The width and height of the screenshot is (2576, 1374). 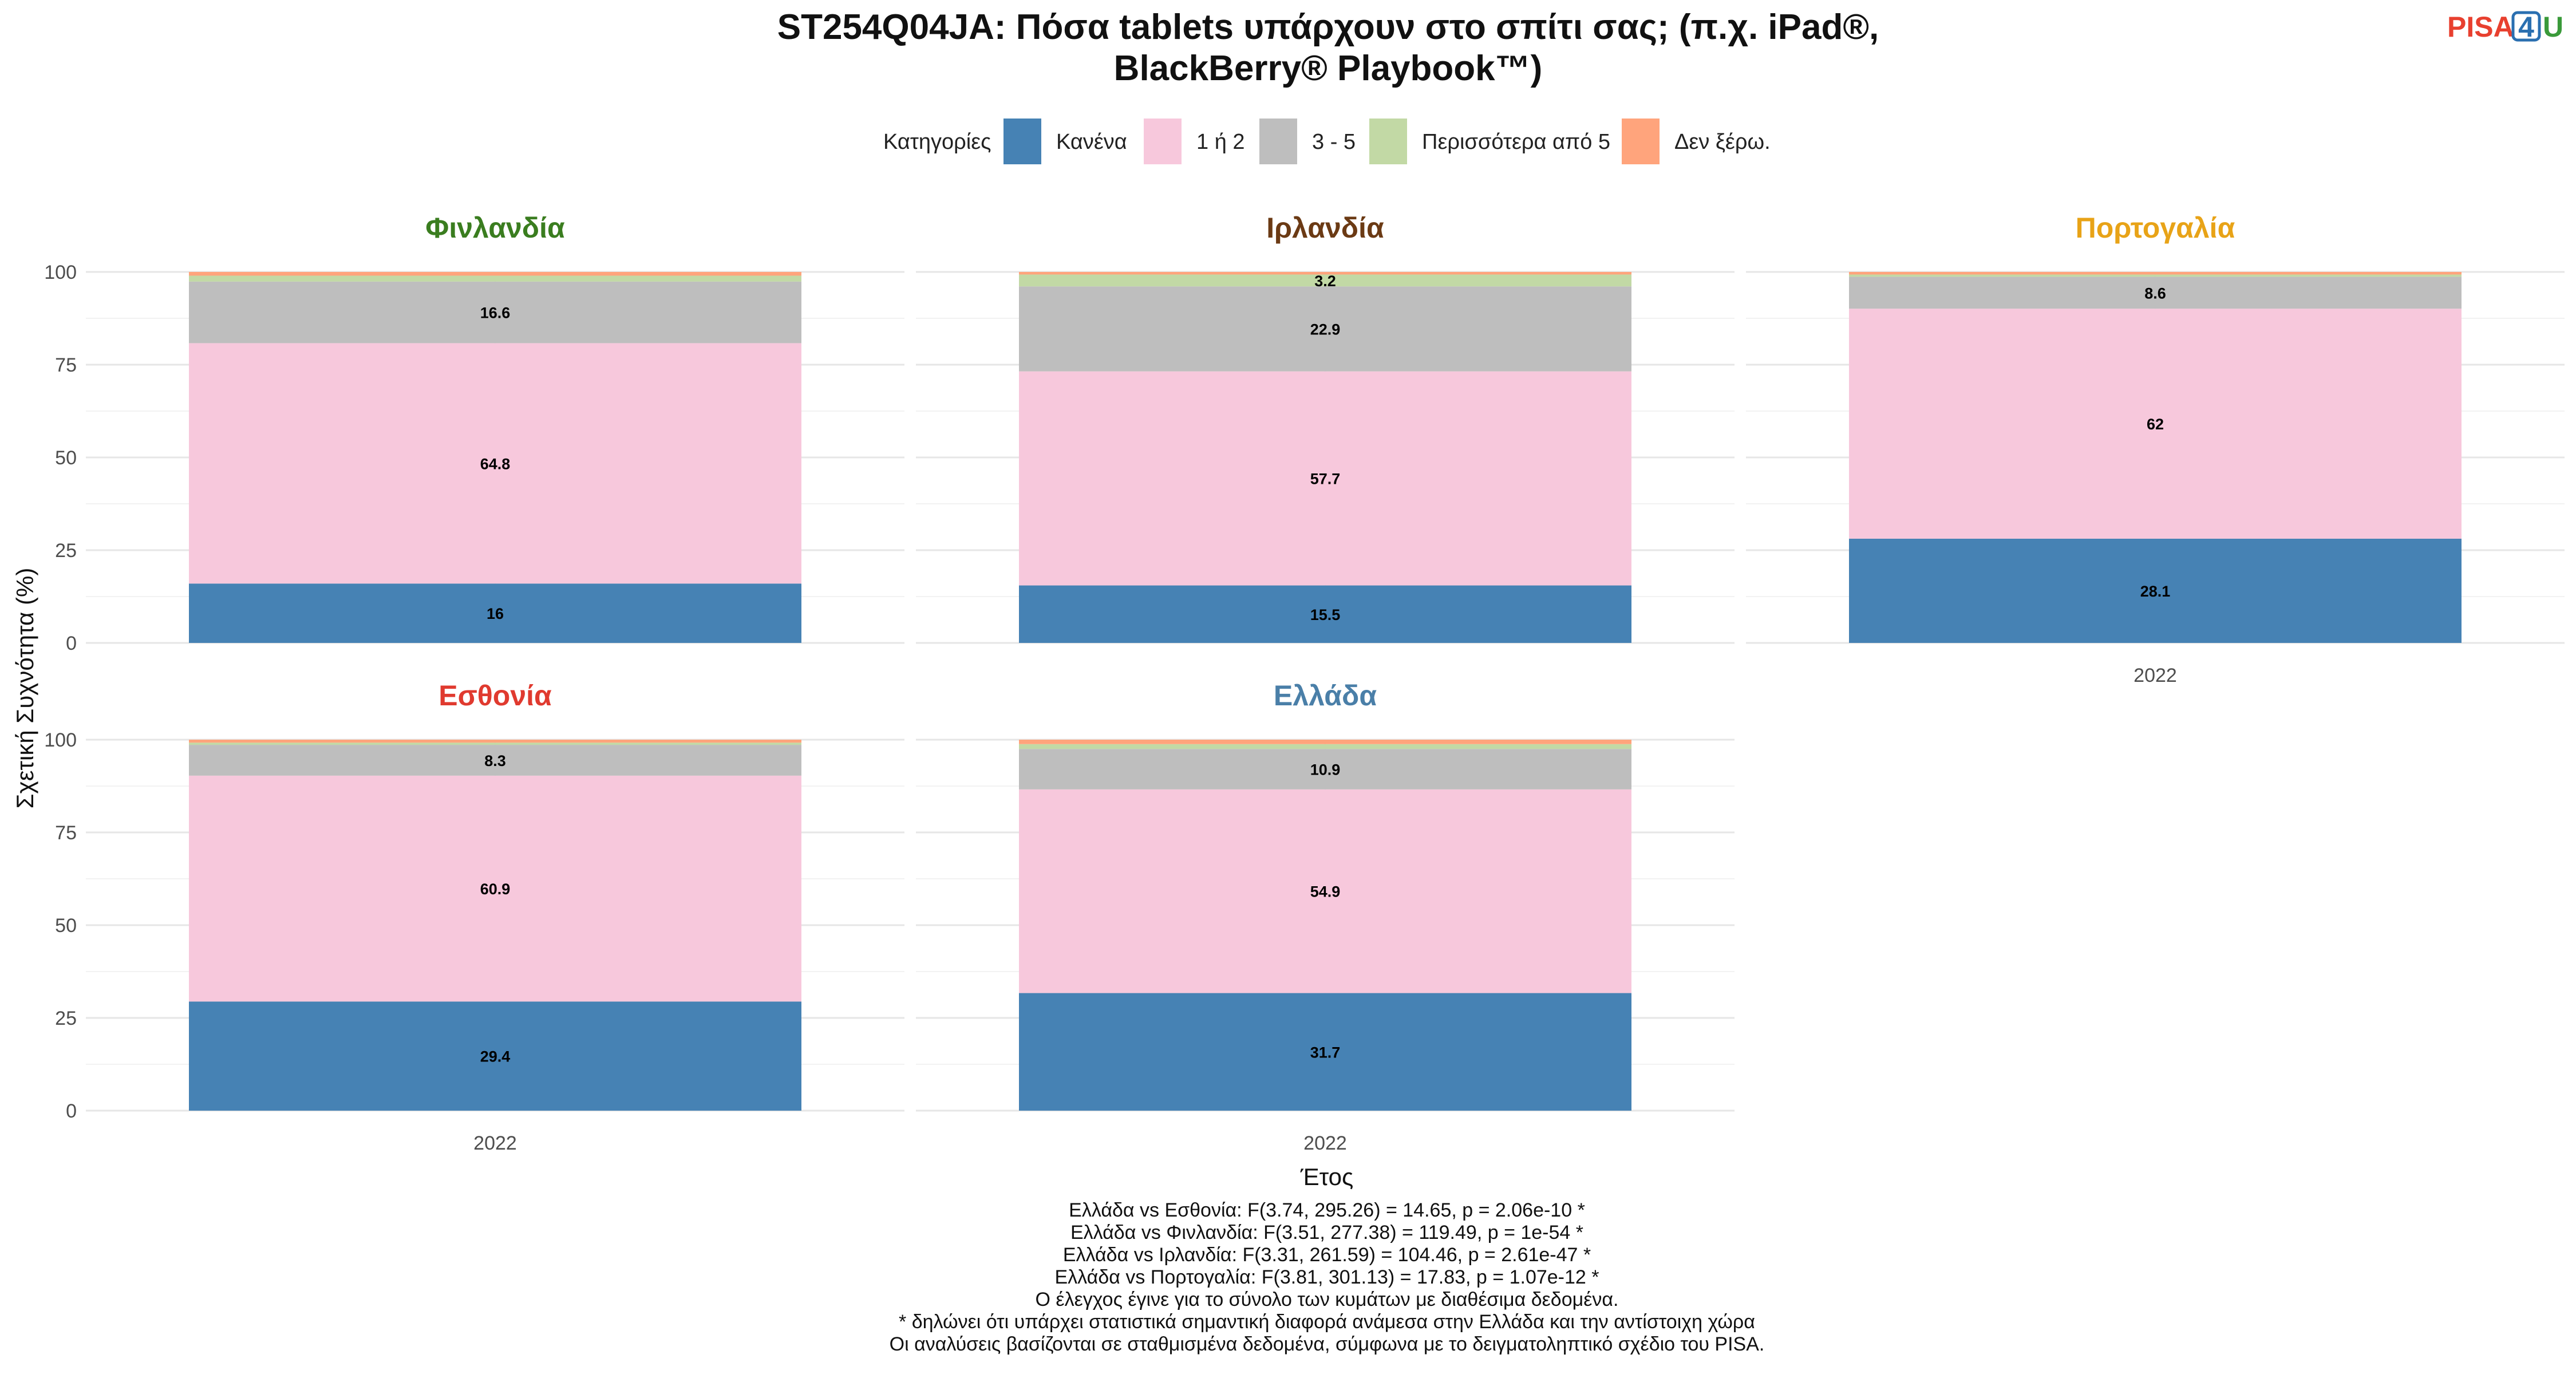 I want to click on value-label: 60.9, so click(x=495, y=890).